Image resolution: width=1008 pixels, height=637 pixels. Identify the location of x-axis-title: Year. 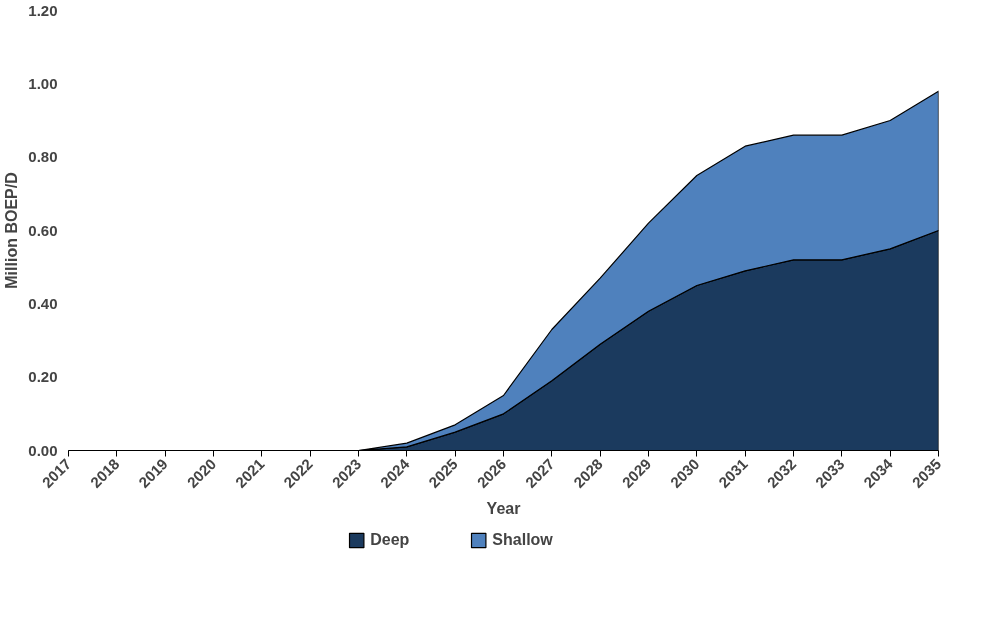
(503, 509).